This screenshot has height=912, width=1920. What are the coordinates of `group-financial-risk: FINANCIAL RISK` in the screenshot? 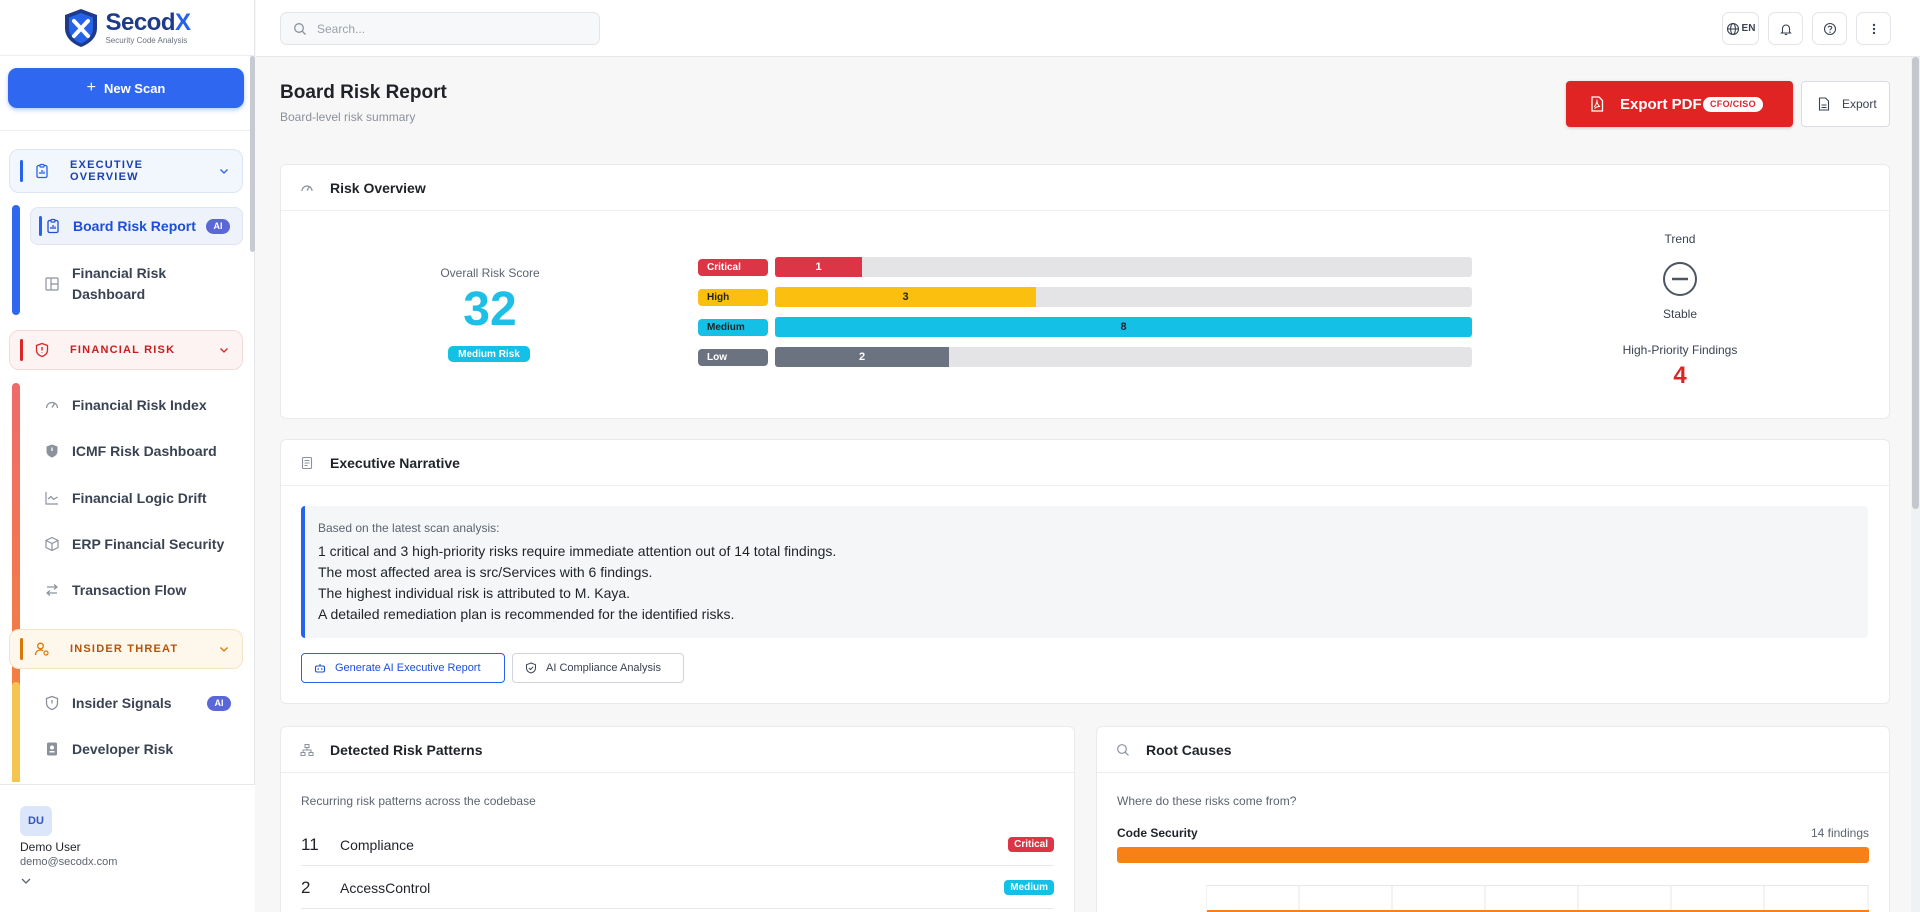 It's located at (126, 350).